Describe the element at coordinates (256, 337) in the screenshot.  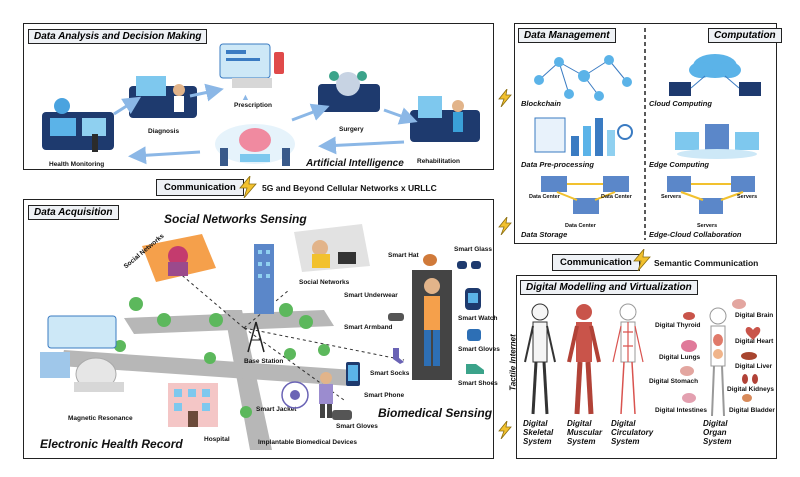
I see `base-station-icon` at that location.